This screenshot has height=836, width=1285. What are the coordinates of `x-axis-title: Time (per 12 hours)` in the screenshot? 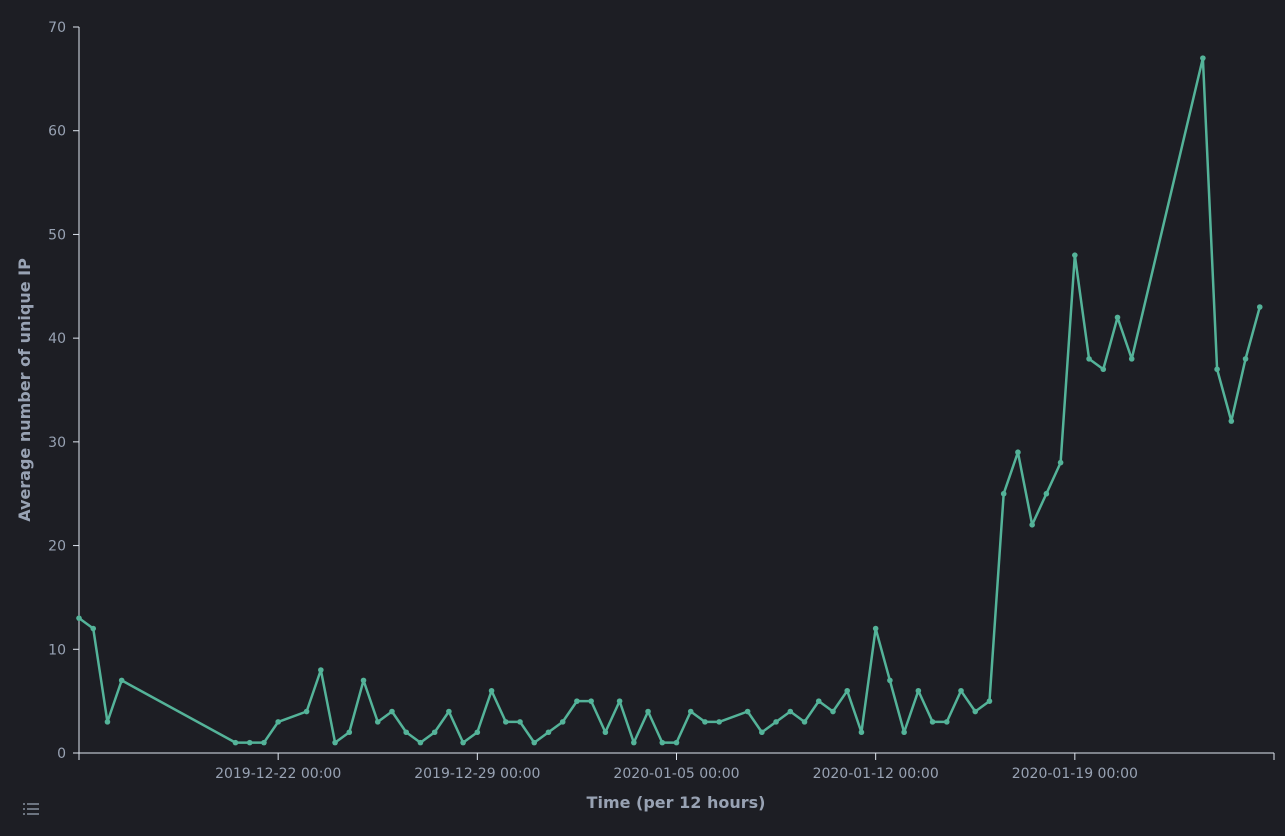 It's located at (676, 802).